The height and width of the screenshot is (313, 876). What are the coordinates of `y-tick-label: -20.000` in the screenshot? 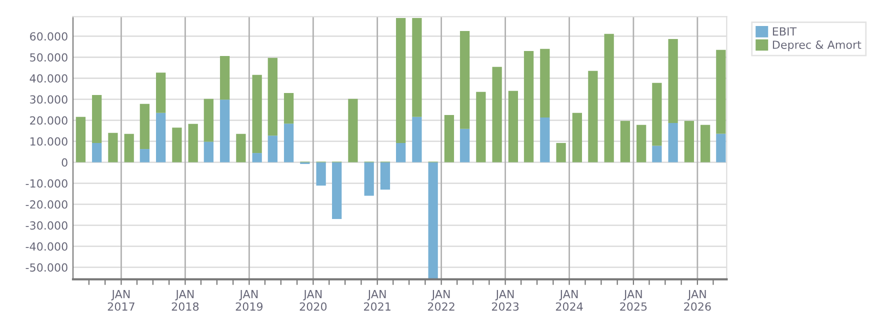 It's located at (47, 204).